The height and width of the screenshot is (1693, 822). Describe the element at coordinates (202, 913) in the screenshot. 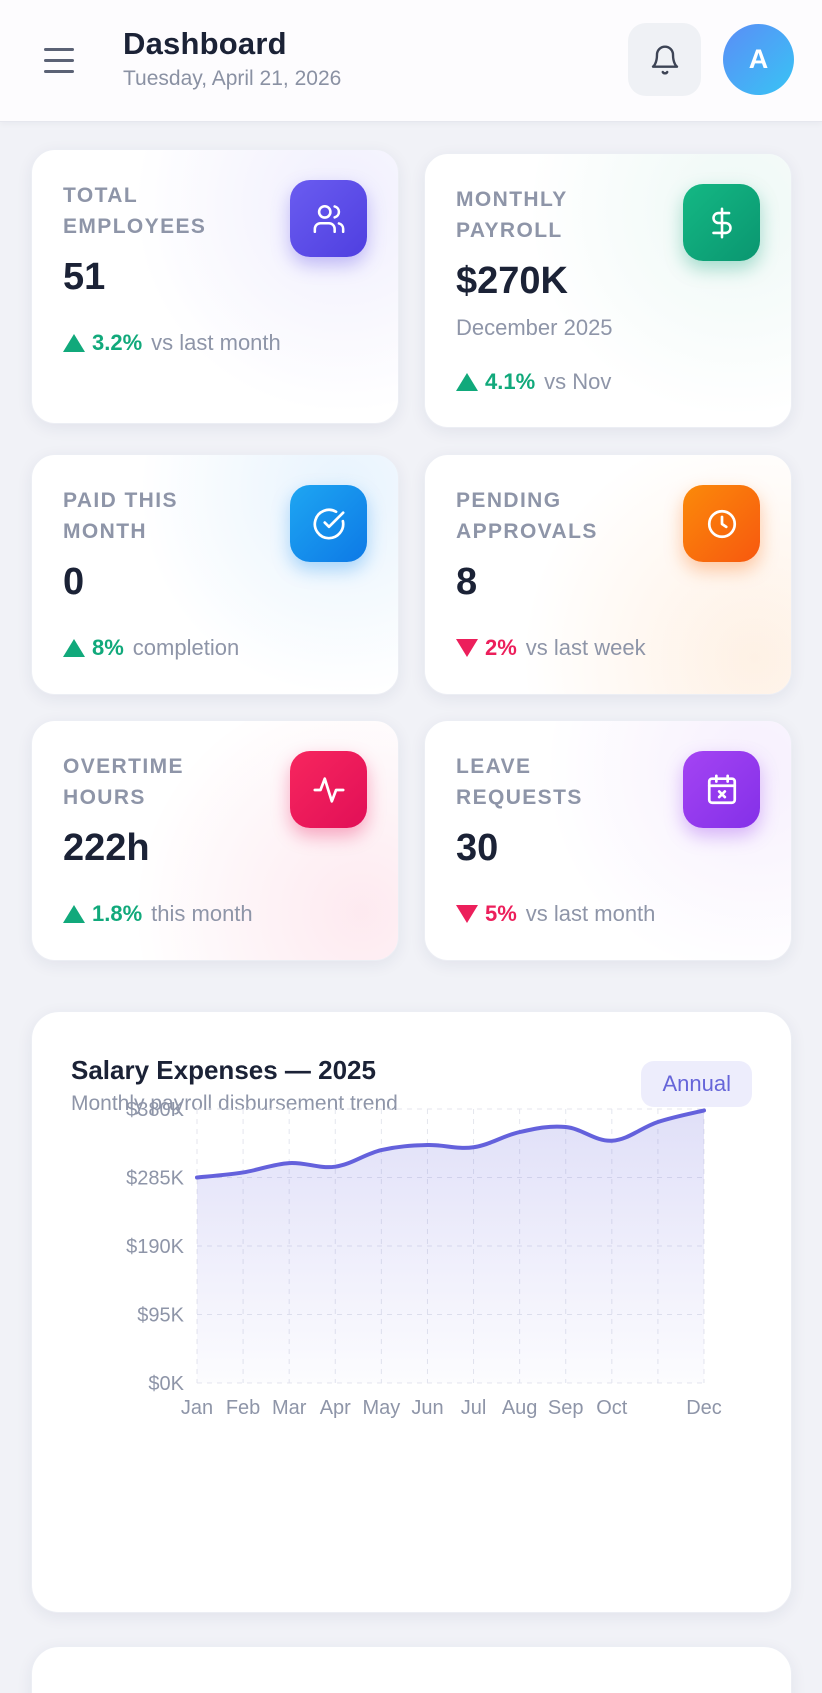

I see `trend-text: this month` at that location.